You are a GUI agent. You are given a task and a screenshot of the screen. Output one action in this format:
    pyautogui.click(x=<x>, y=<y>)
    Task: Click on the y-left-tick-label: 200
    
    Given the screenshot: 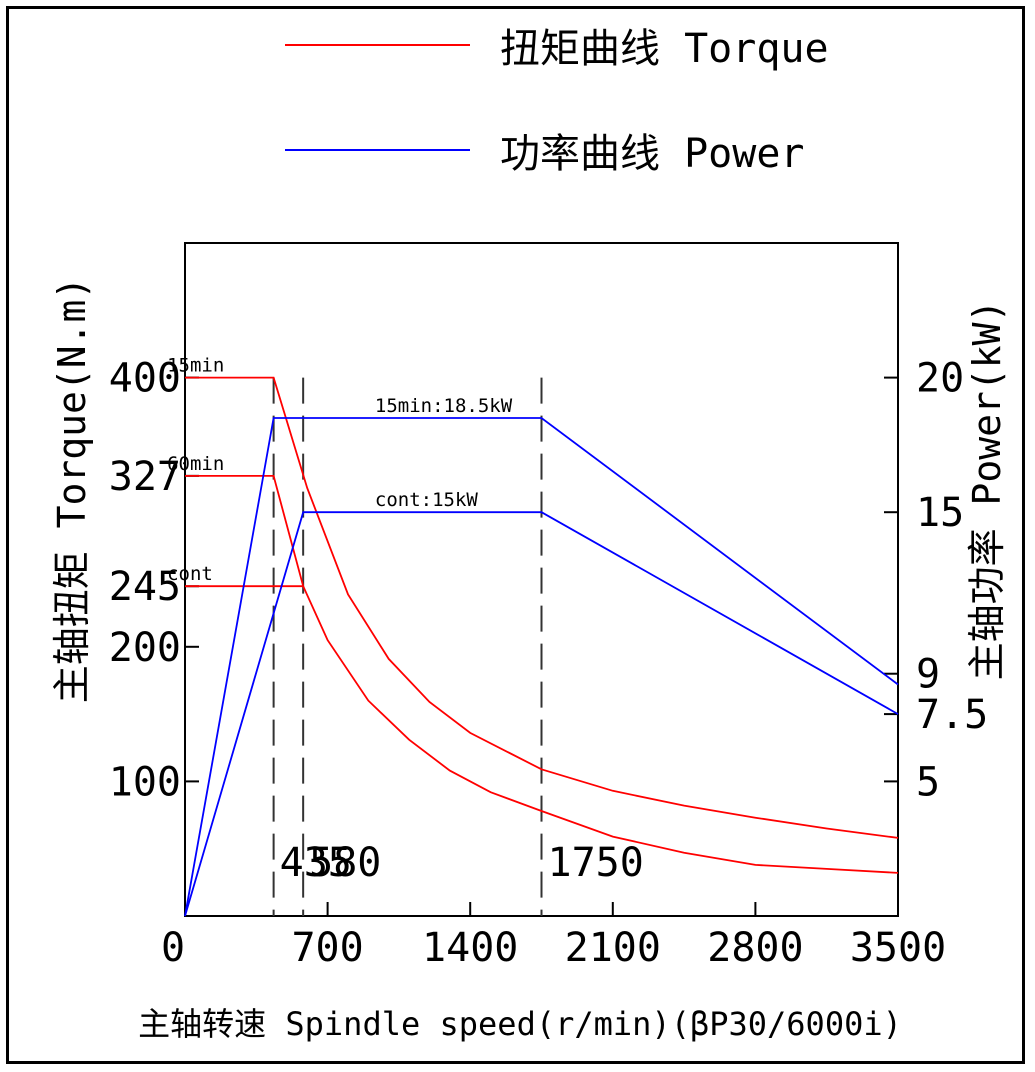 What is the action you would take?
    pyautogui.click(x=145, y=648)
    